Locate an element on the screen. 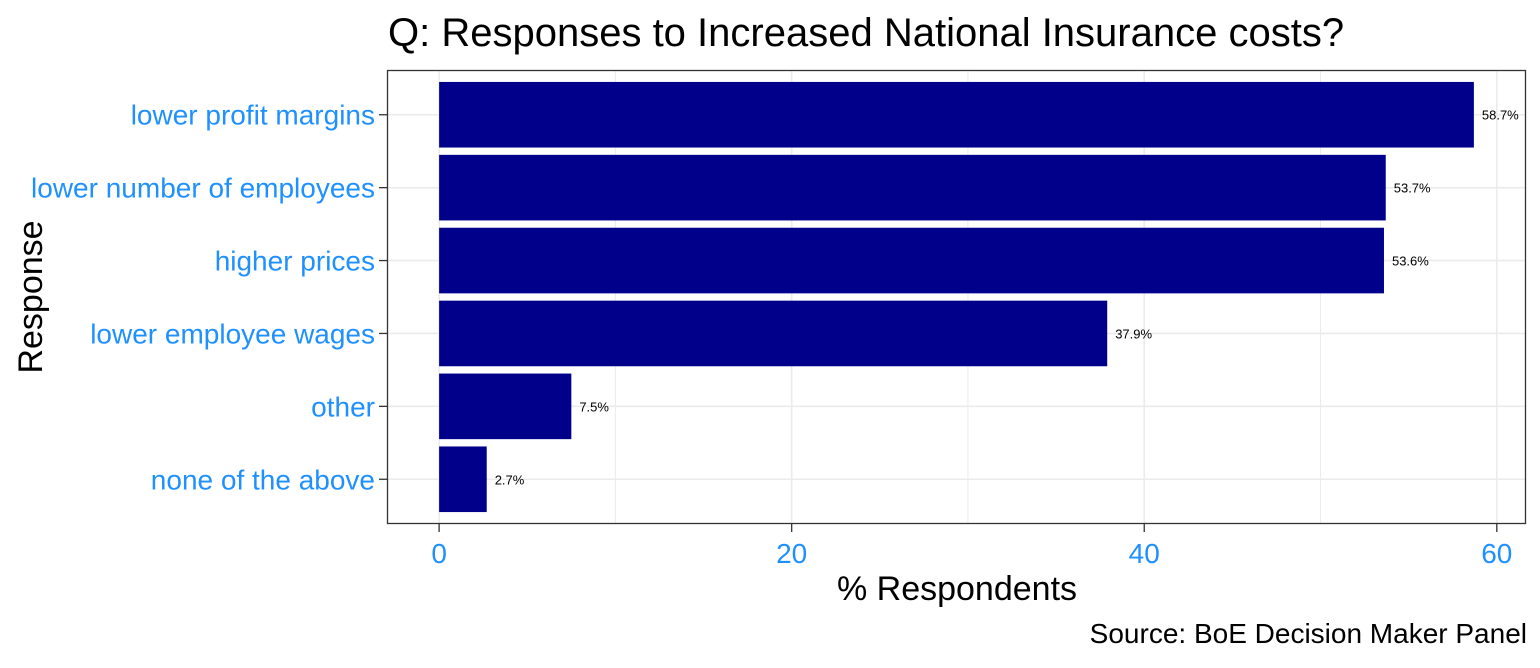  y-tick-label: higher prices is located at coordinates (295, 261).